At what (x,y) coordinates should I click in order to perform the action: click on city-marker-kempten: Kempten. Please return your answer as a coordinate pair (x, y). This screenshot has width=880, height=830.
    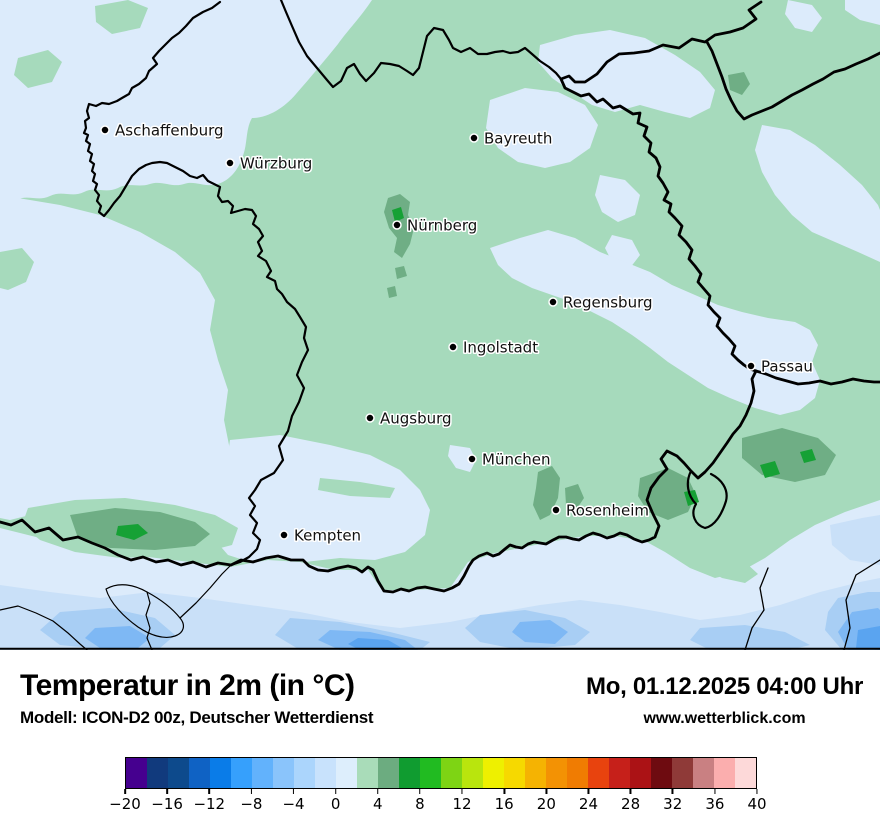
    Looking at the image, I should click on (321, 535).